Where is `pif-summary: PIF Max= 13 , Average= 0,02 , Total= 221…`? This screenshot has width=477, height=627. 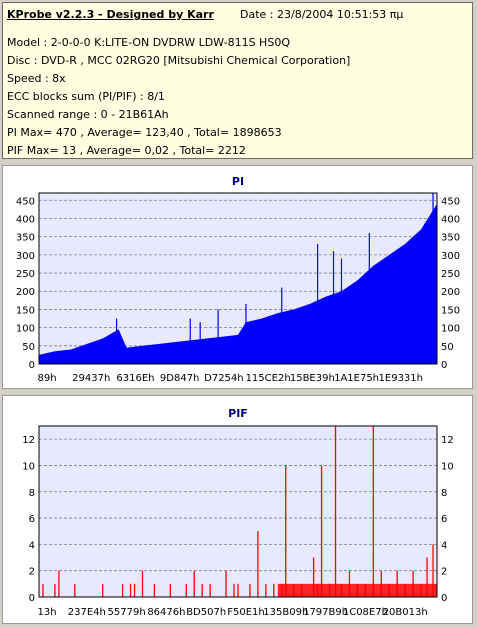 pif-summary: PIF Max= 13 , Average= 0,02 , Total= 221… is located at coordinates (126, 150).